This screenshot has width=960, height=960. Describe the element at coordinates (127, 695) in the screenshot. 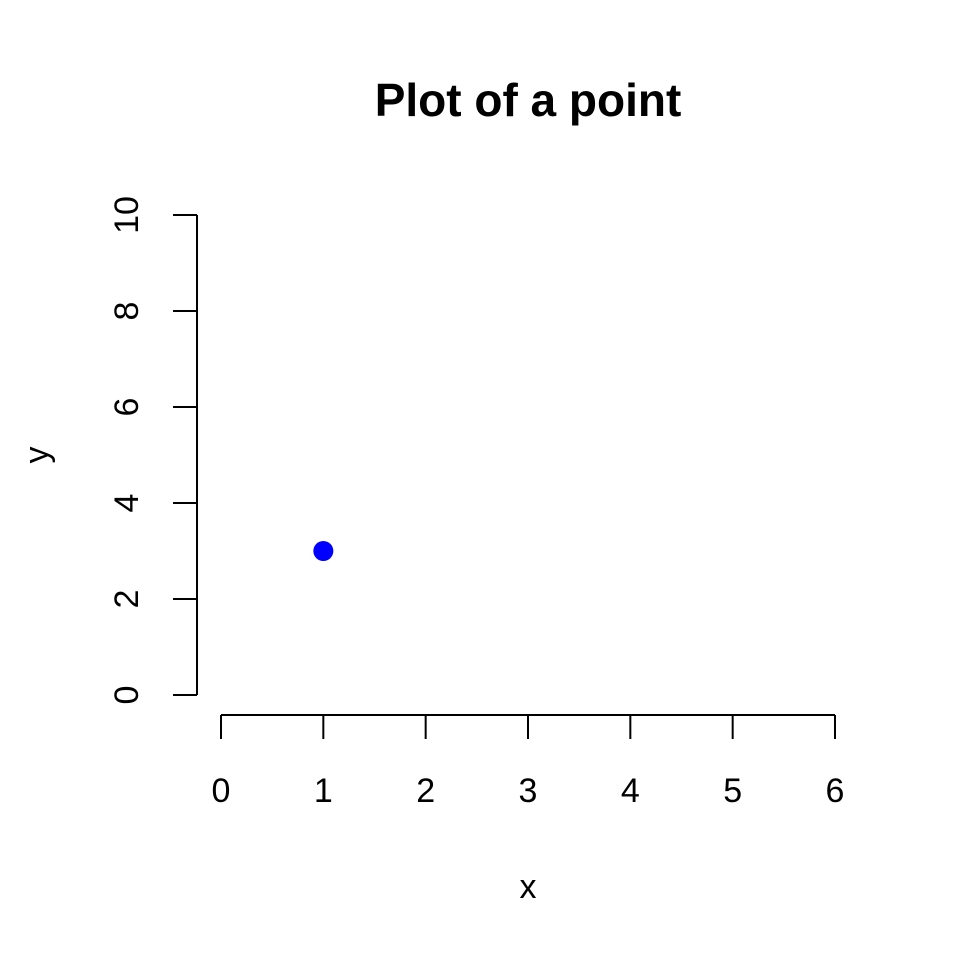

I see `y-tick-label: 0` at that location.